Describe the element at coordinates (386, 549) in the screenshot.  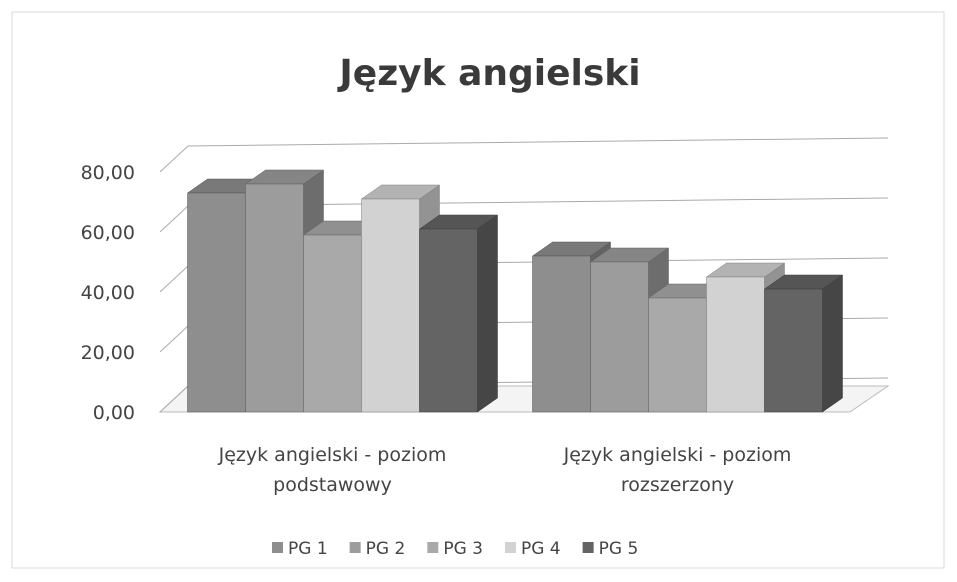
I see `legend-label: PG 2` at that location.